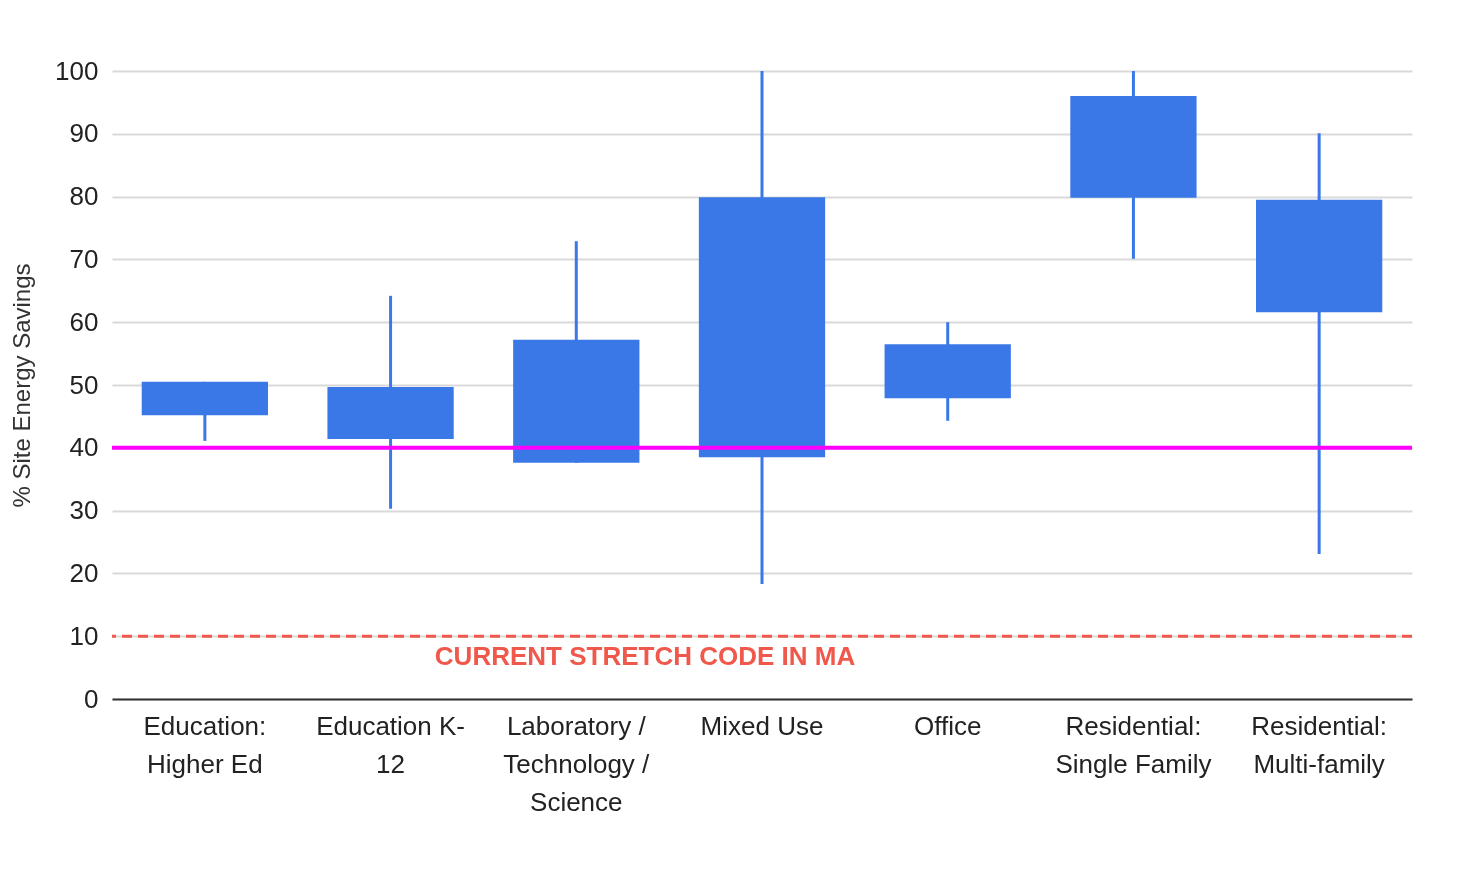 The height and width of the screenshot is (879, 1474). Describe the element at coordinates (84, 321) in the screenshot. I see `y-tick-label: 60` at that location.